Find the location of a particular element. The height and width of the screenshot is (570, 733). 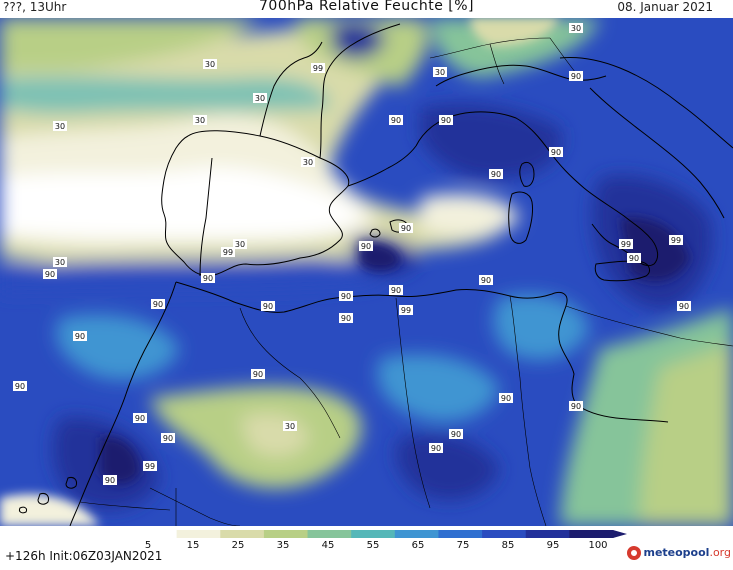

legend-tick-label: 65 is located at coordinates (418, 545).